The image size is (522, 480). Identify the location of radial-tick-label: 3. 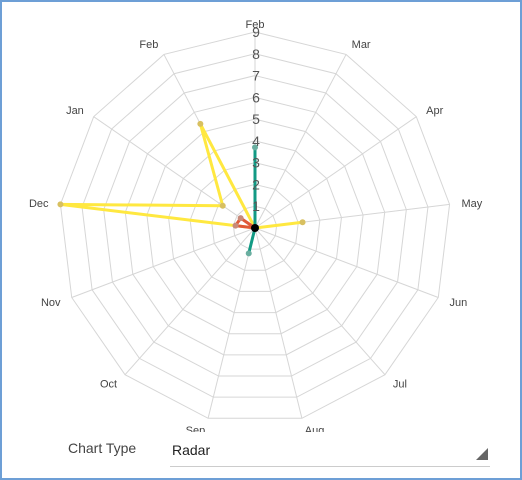
(256, 163).